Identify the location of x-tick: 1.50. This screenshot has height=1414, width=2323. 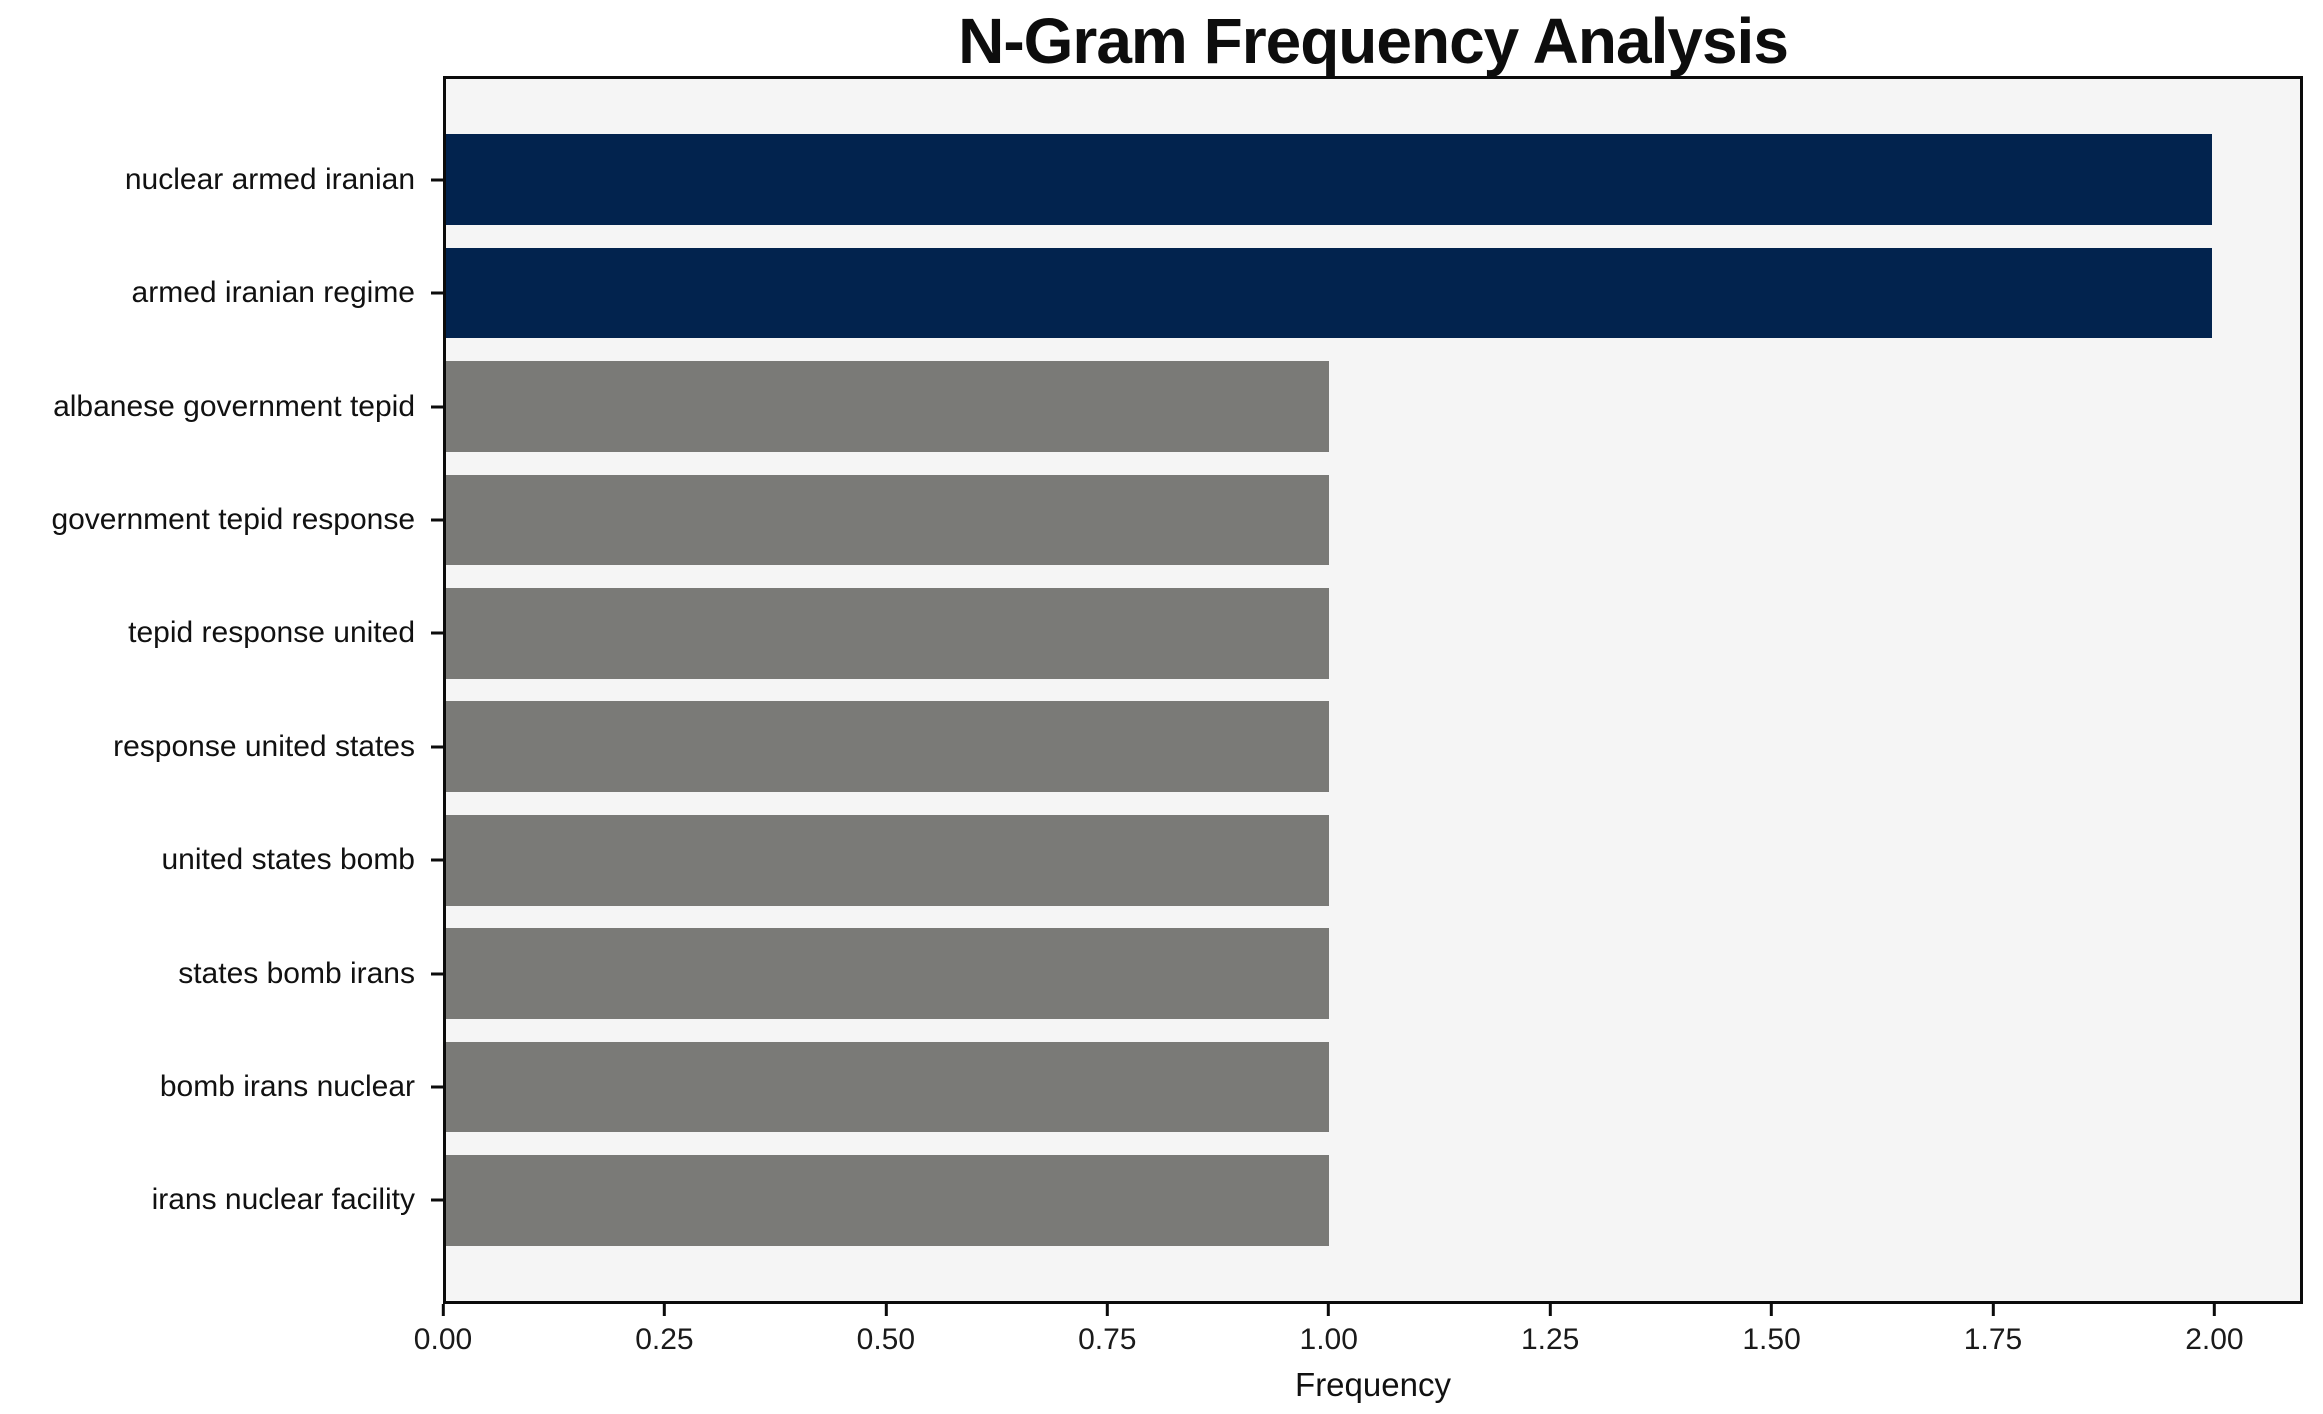
(1771, 1330).